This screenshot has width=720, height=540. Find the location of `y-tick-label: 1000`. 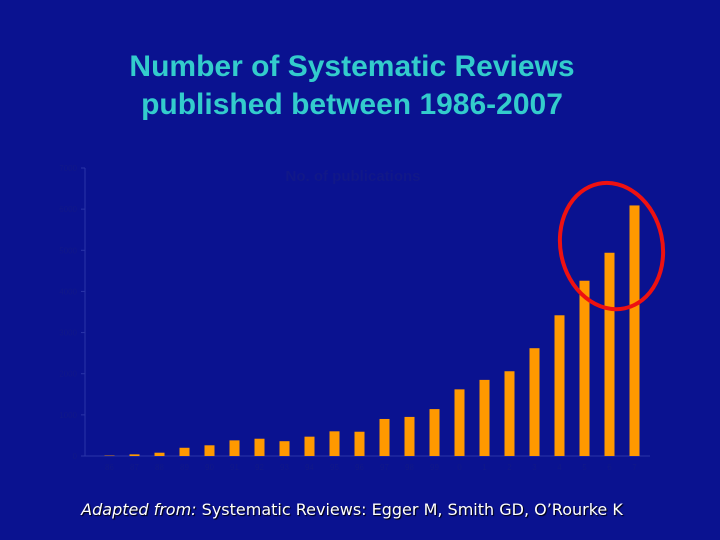

y-tick-label: 1000 is located at coordinates (68, 415).